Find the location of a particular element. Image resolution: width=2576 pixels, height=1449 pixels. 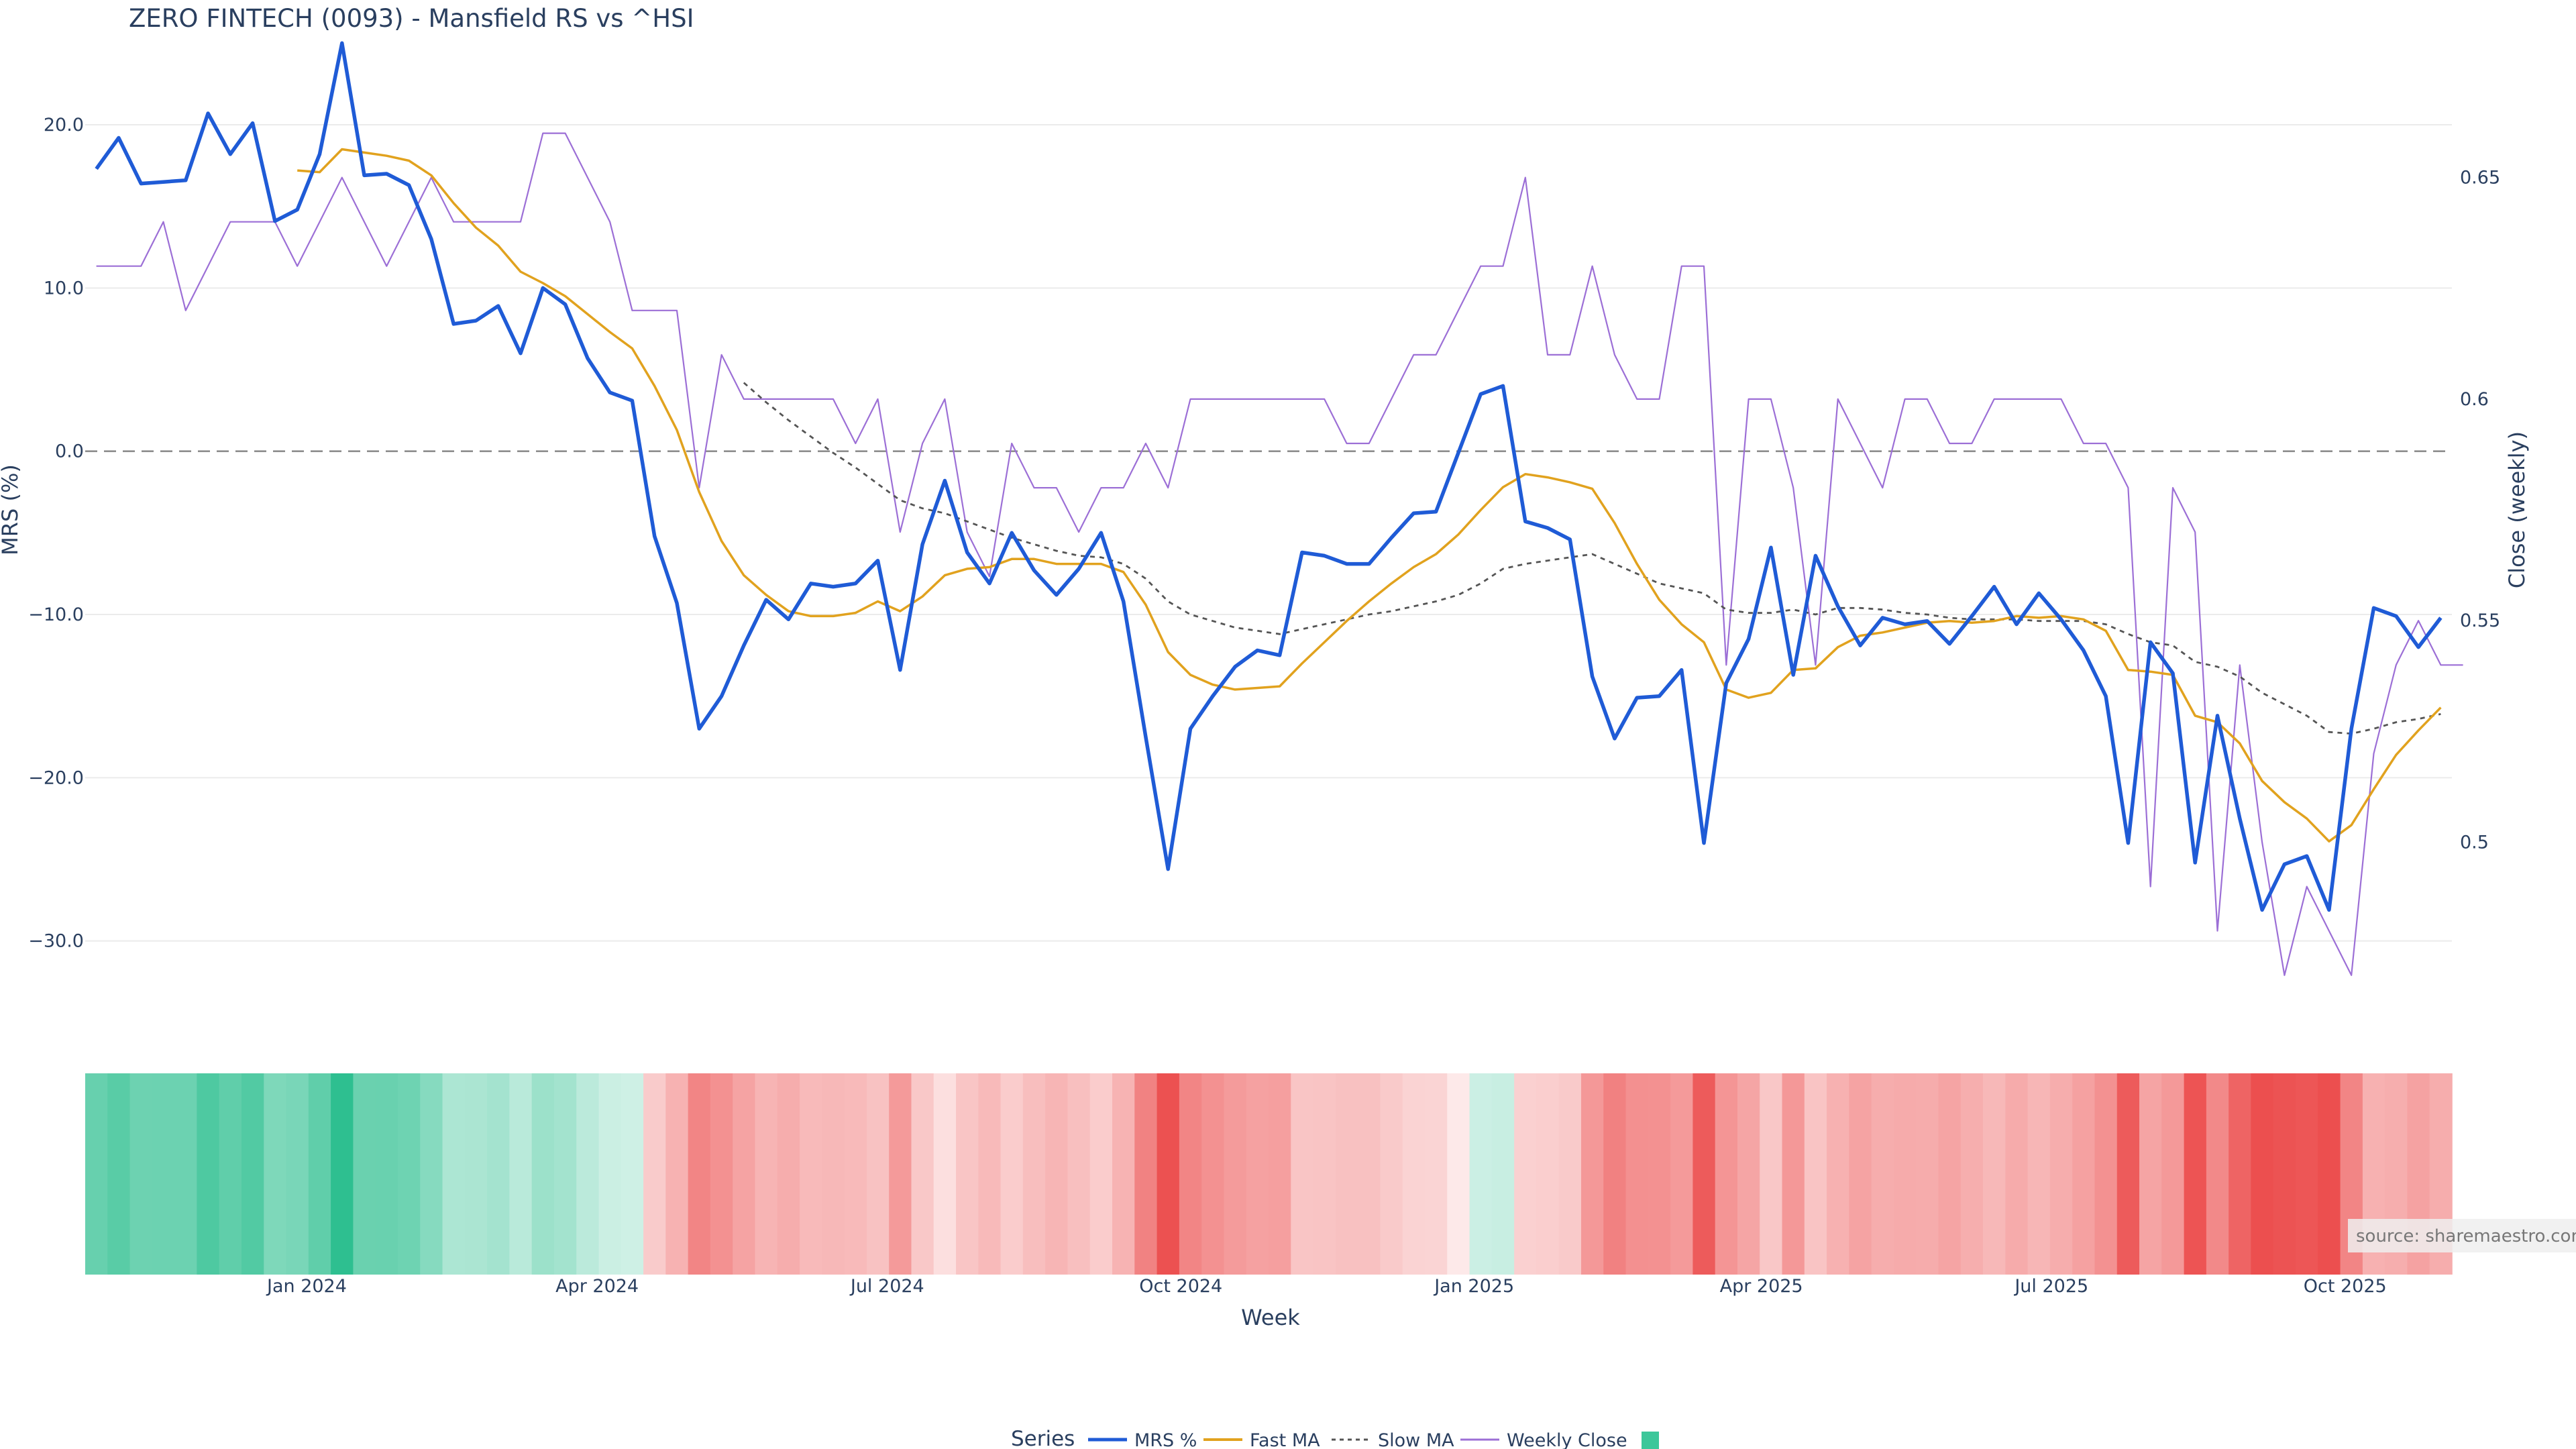

source-note-text: source: sharemaestro.com is located at coordinates (2466, 1236).